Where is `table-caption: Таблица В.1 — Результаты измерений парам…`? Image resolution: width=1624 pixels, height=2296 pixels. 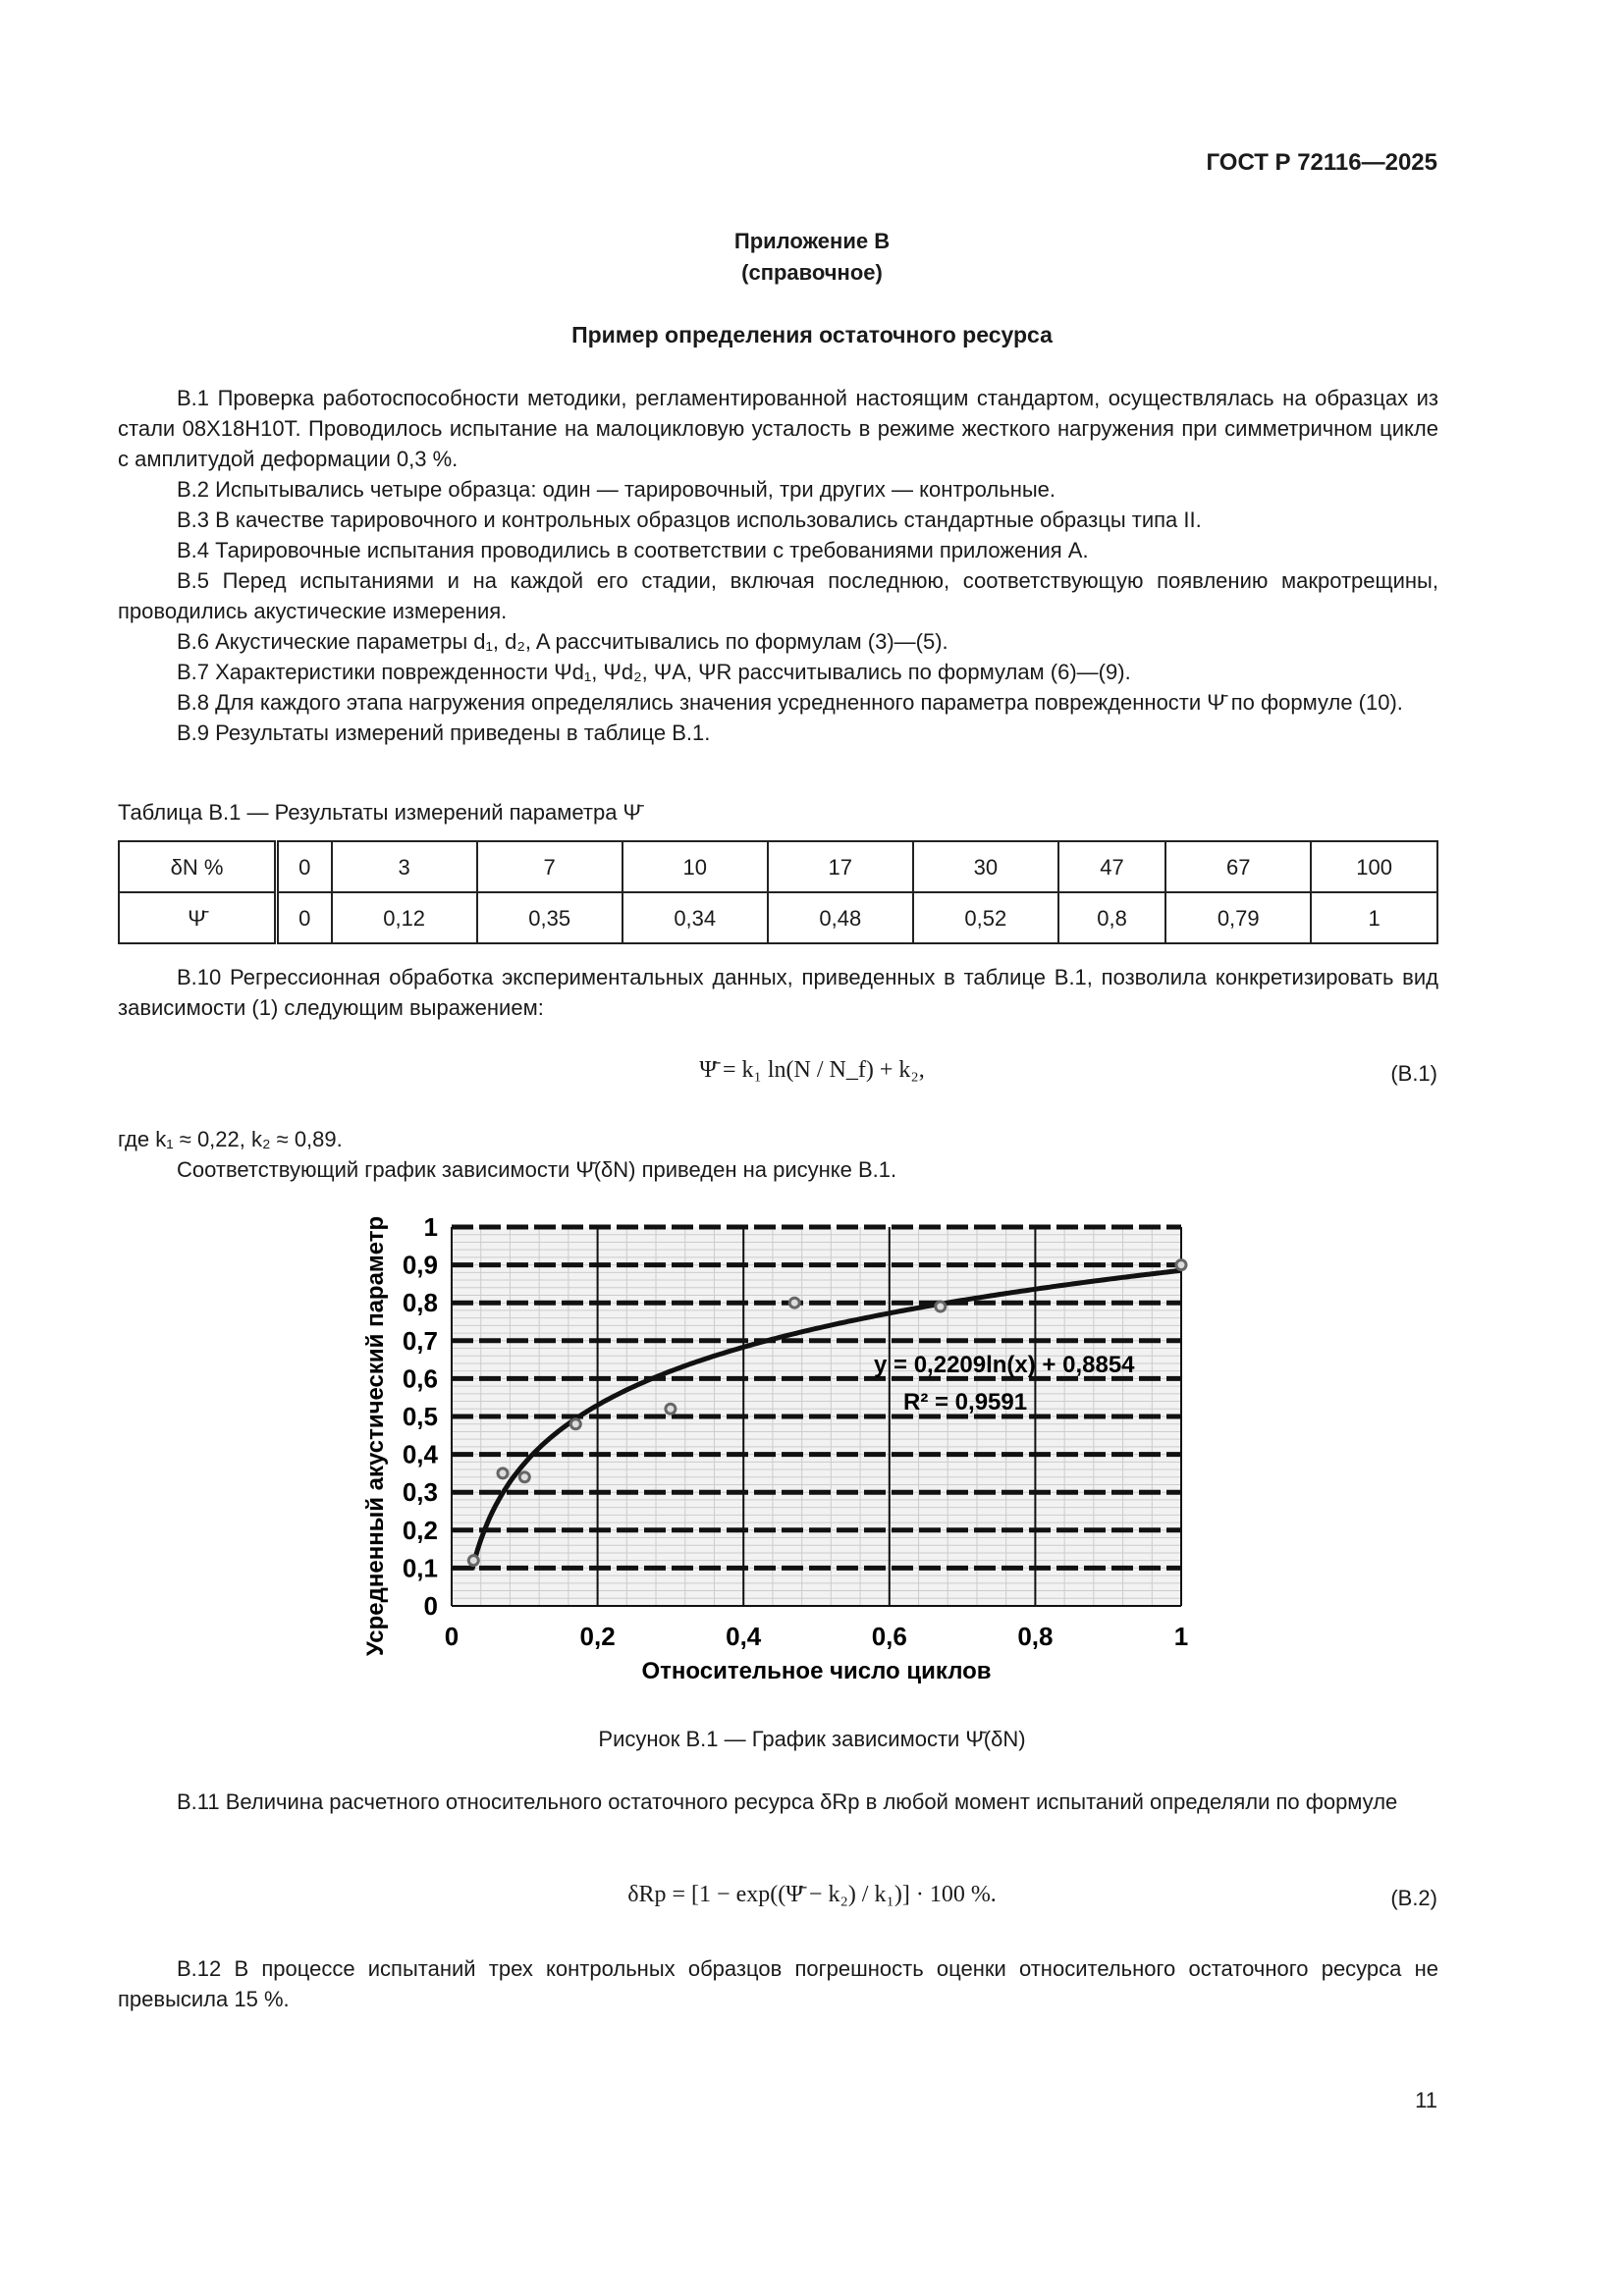
table-caption: Таблица В.1 — Результаты измерений парам… is located at coordinates (379, 812).